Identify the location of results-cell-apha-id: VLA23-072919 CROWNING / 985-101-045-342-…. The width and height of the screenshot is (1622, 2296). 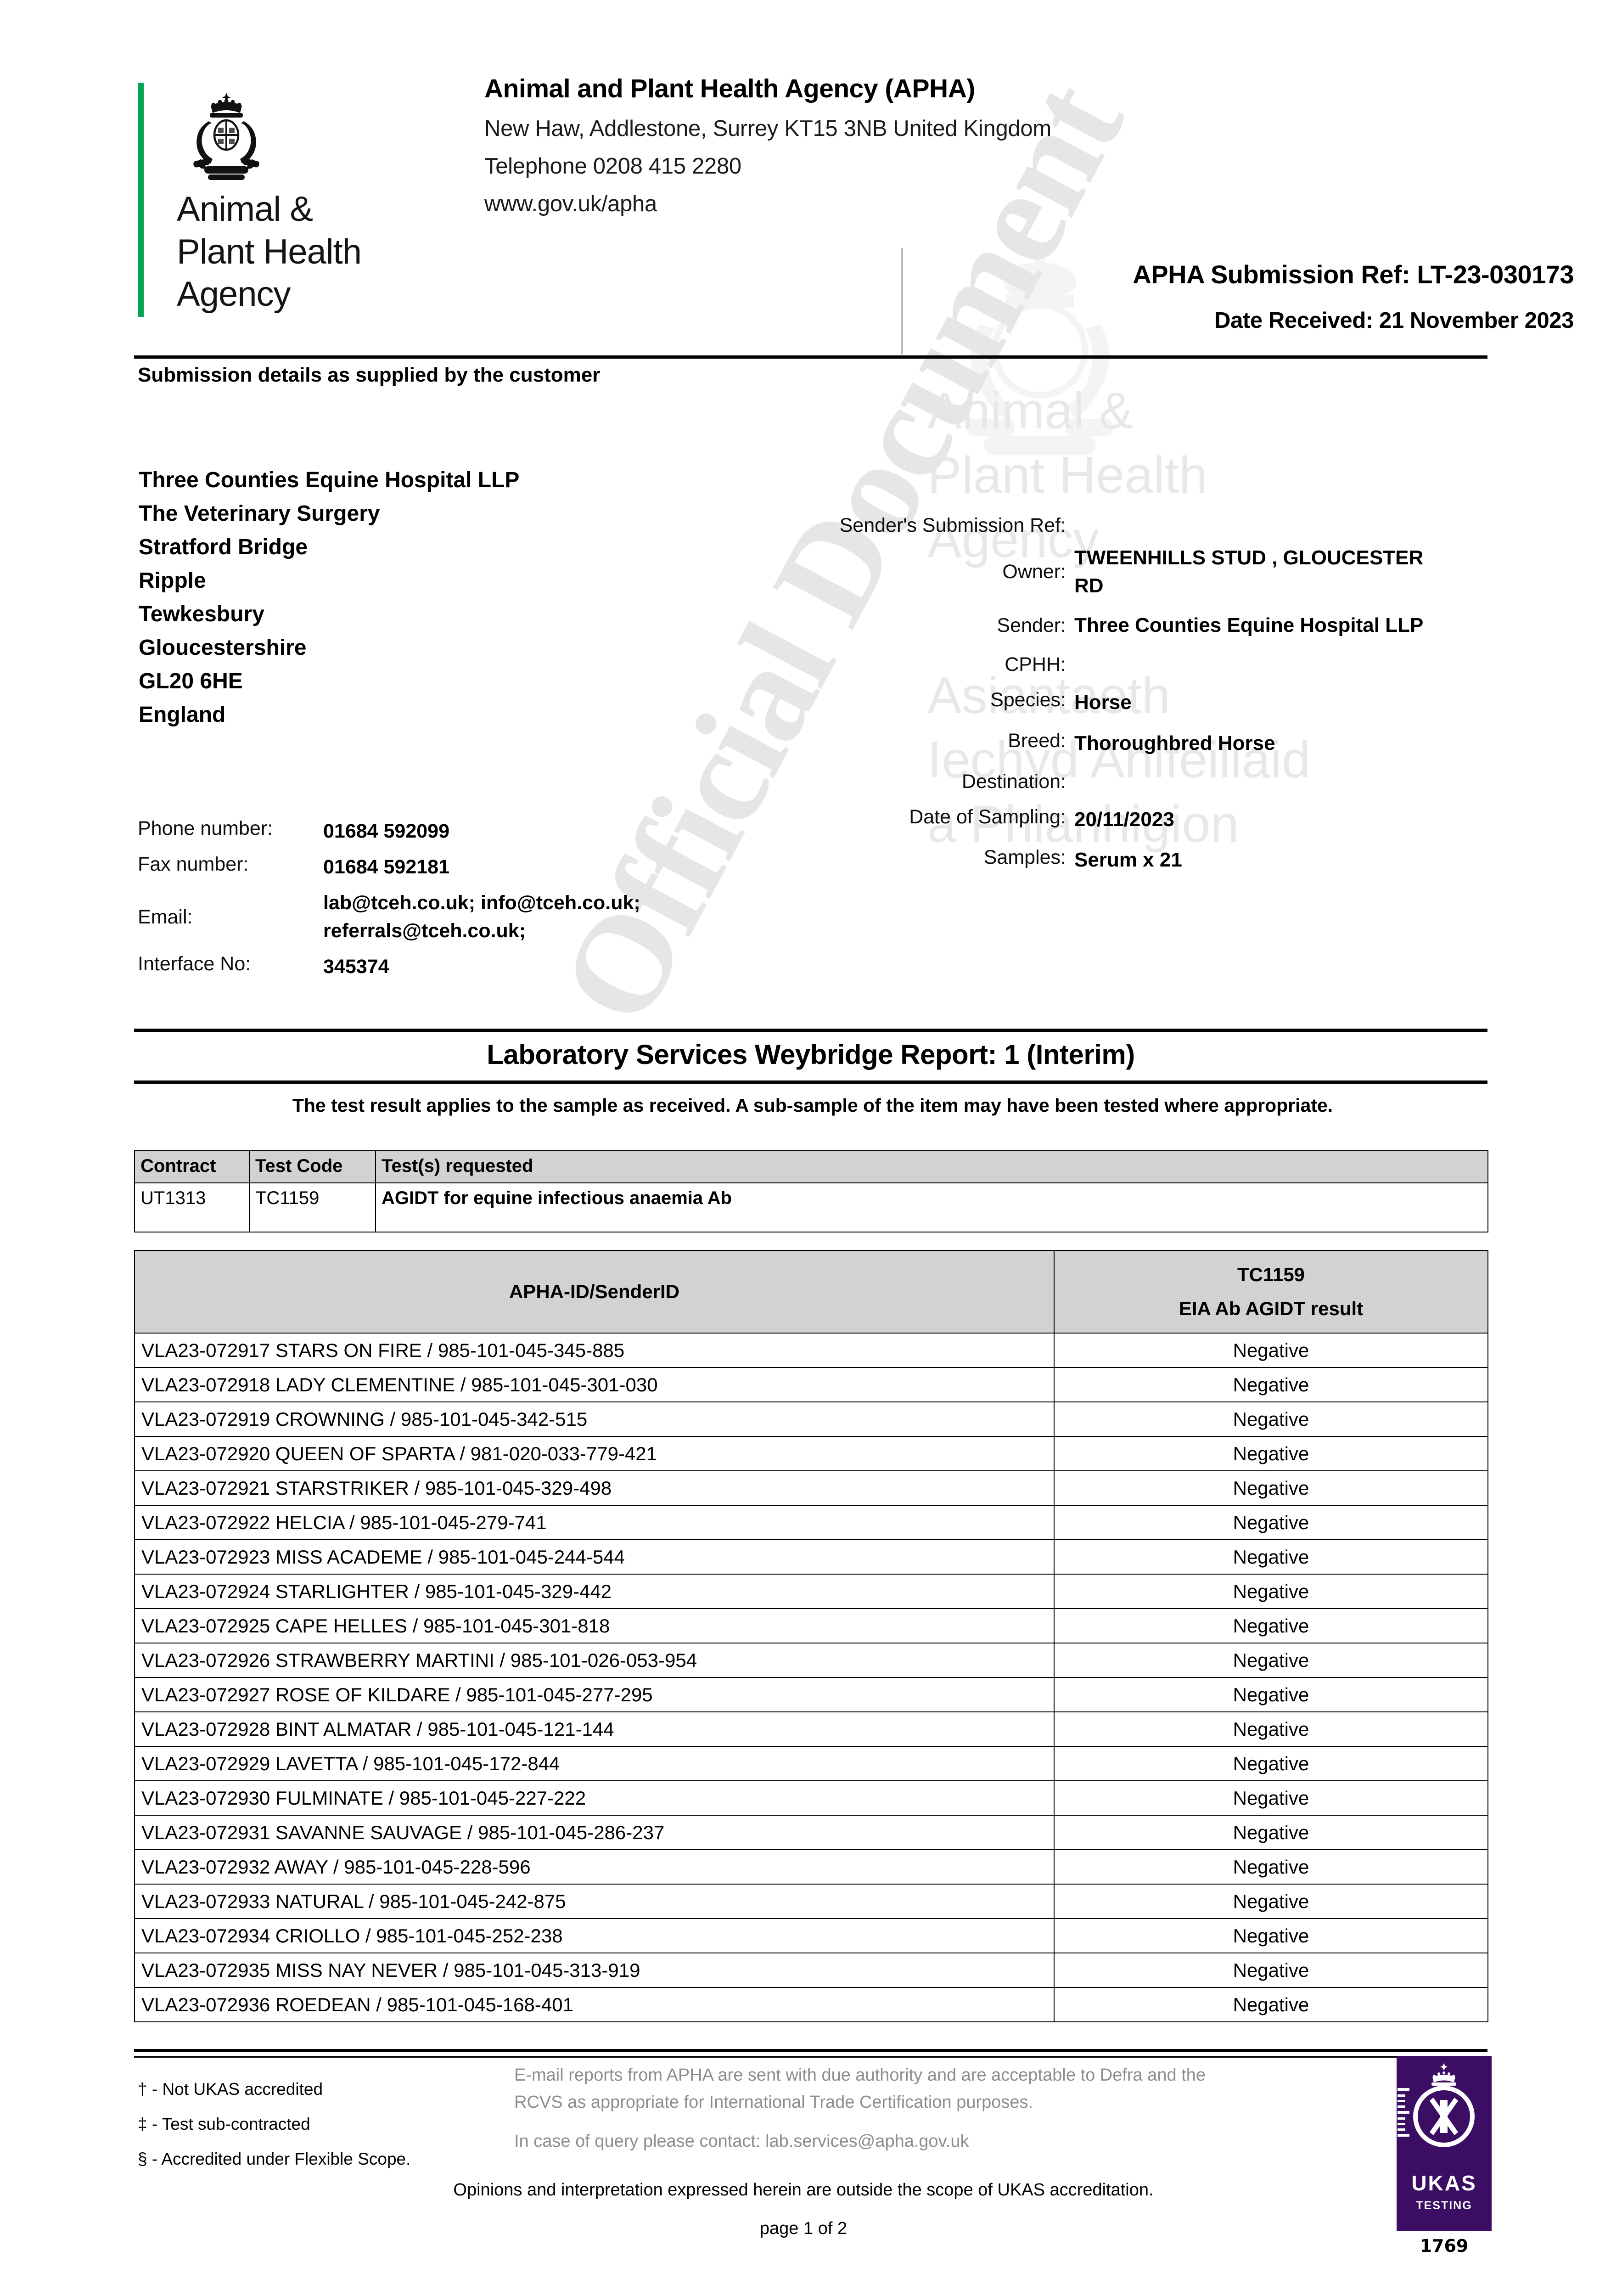
(594, 1419).